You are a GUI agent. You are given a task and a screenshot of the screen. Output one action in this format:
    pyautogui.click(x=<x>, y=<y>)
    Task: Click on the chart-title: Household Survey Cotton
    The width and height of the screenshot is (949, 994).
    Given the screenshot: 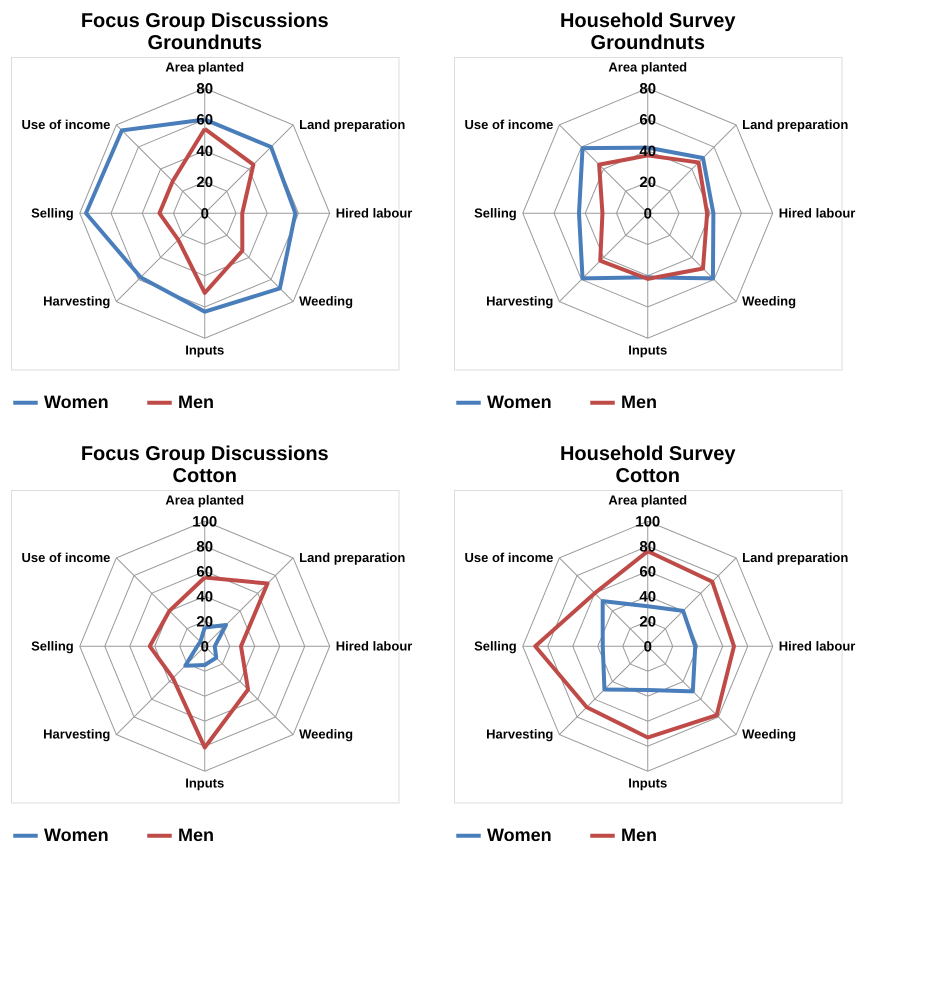 What is the action you would take?
    pyautogui.click(x=648, y=465)
    